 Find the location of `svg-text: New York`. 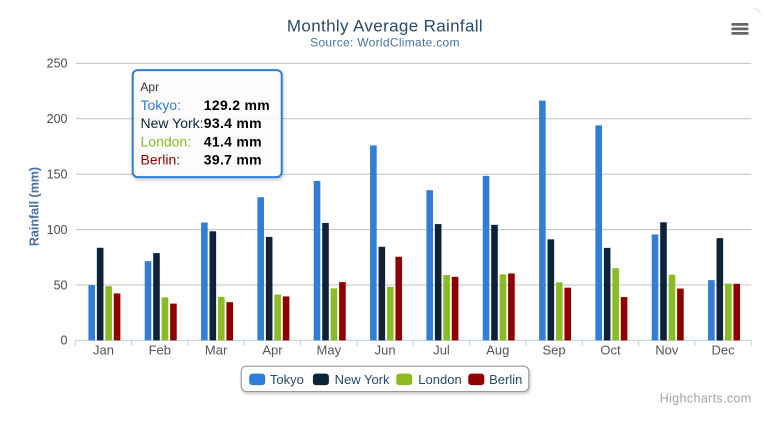

svg-text: New York is located at coordinates (362, 379).